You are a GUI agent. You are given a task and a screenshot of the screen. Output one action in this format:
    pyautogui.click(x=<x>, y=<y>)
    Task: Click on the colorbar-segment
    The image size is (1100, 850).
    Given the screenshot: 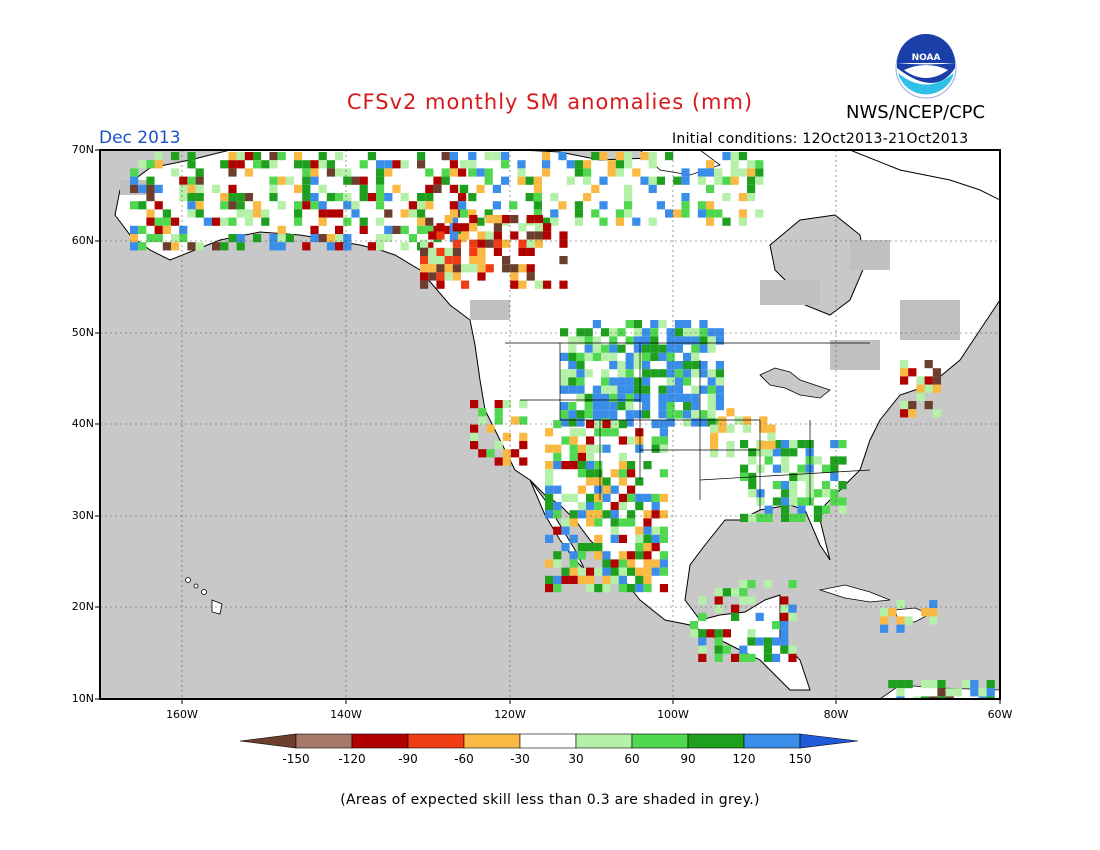 What is the action you would take?
    pyautogui.click(x=716, y=741)
    